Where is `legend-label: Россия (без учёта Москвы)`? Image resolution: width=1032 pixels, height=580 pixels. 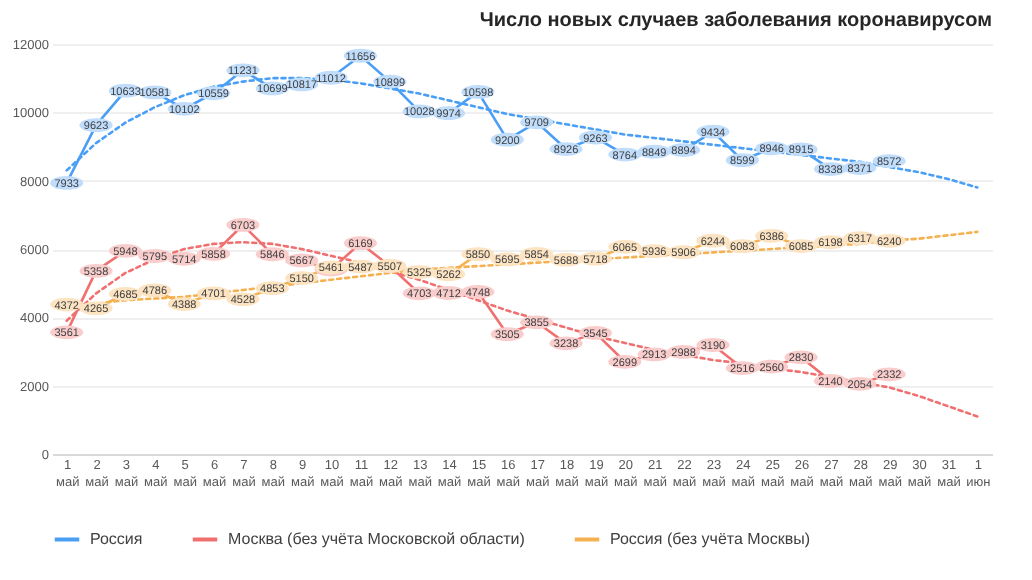
legend-label: Россия (без учёта Москвы) is located at coordinates (710, 538).